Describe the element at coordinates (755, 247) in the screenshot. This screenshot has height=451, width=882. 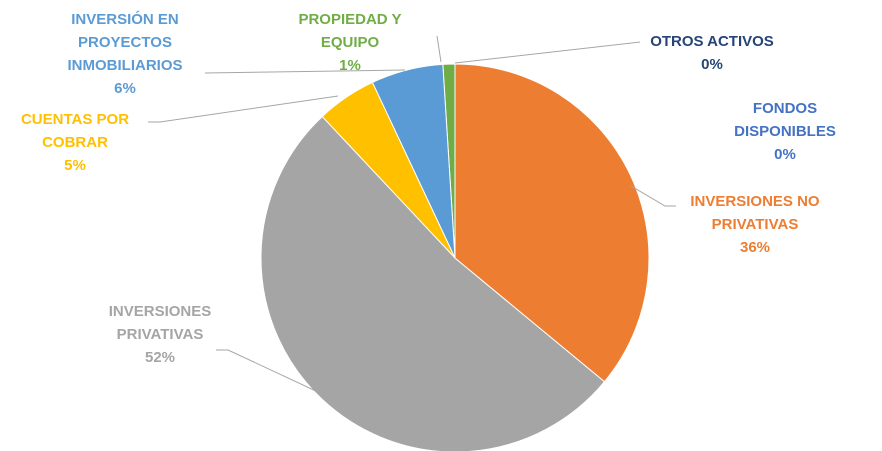
I see `value-label: 36%` at that location.